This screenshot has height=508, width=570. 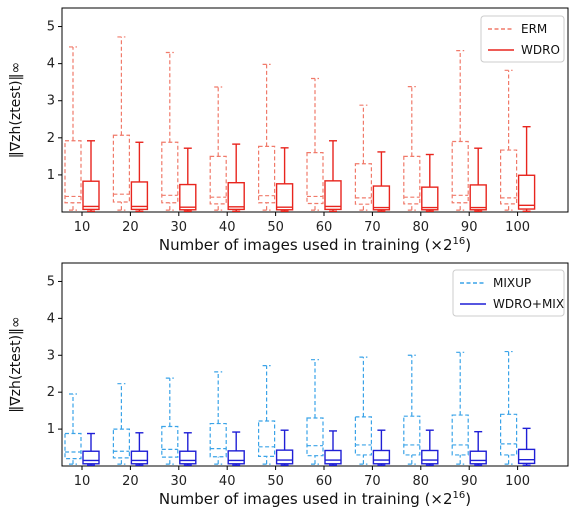 I want to click on legend-label: MIXUP, so click(x=512, y=283).